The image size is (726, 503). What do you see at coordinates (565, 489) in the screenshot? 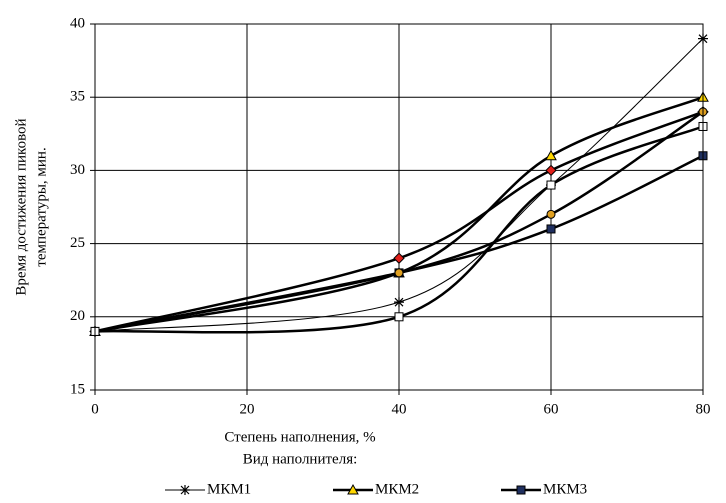
I see `legend-label: МКМ3` at bounding box center [565, 489].